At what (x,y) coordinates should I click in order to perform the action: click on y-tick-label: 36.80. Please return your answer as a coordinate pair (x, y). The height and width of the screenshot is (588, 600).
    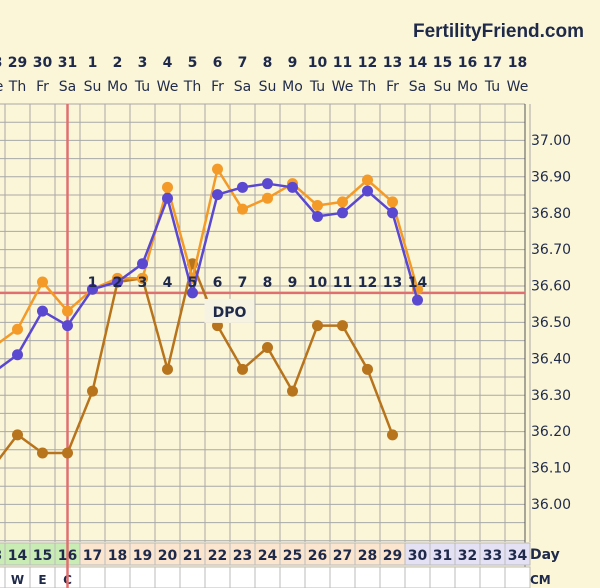
    Looking at the image, I should click on (551, 214).